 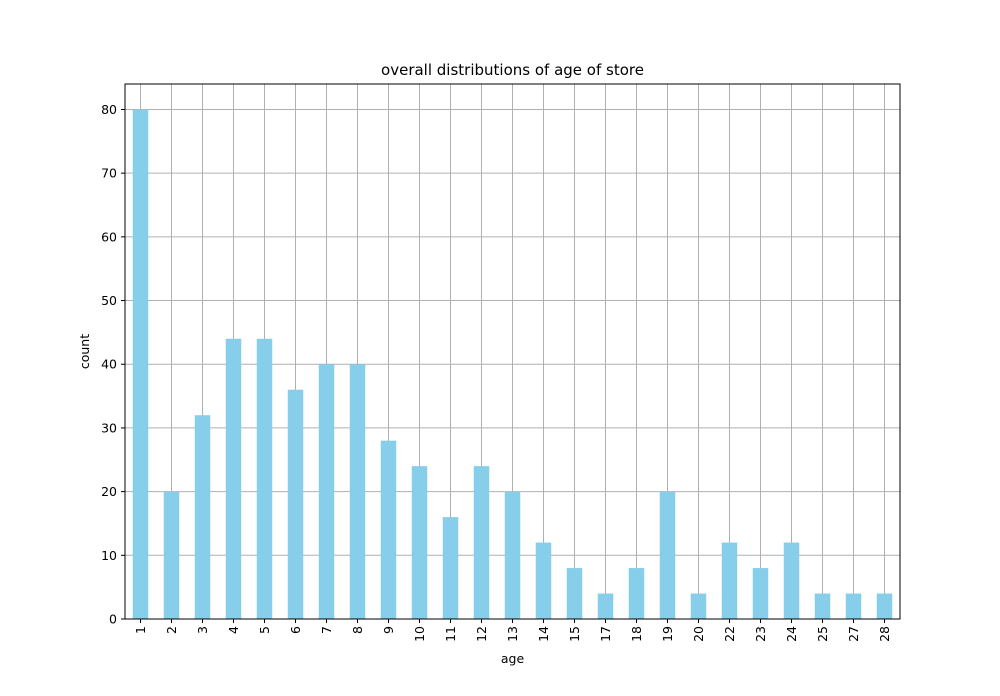 I want to click on x-tick-label: 14, so click(x=543, y=634).